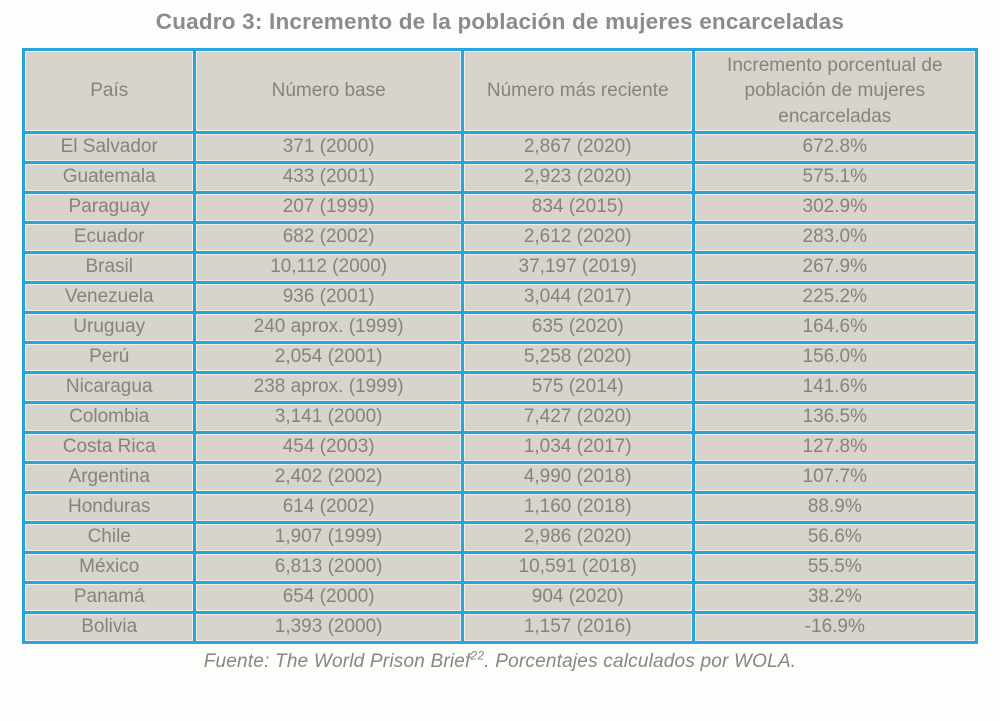 The image size is (1000, 721). What do you see at coordinates (834, 297) in the screenshot?
I see `cell-percent-increase: 225.2%` at bounding box center [834, 297].